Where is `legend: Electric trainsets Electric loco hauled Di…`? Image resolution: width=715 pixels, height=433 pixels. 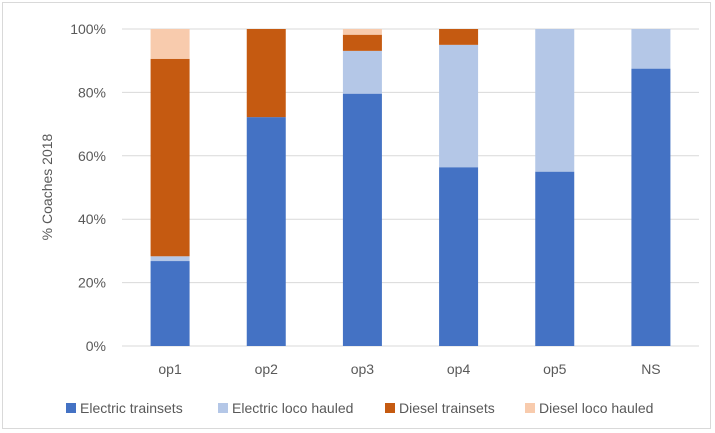
legend: Electric trainsets Electric loco hauled Di… is located at coordinates (359, 408).